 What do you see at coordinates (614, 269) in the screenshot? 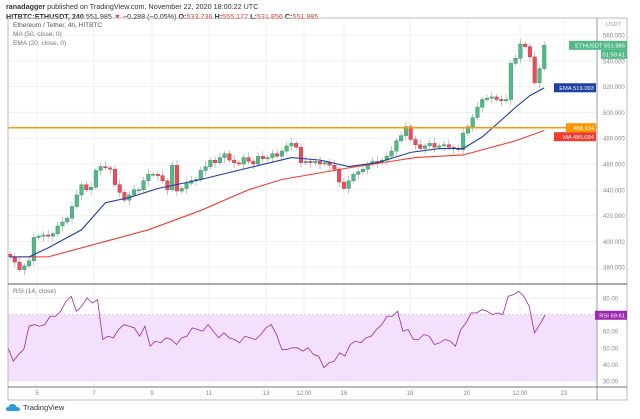
I see `price-tick-label: 380.000` at bounding box center [614, 269].